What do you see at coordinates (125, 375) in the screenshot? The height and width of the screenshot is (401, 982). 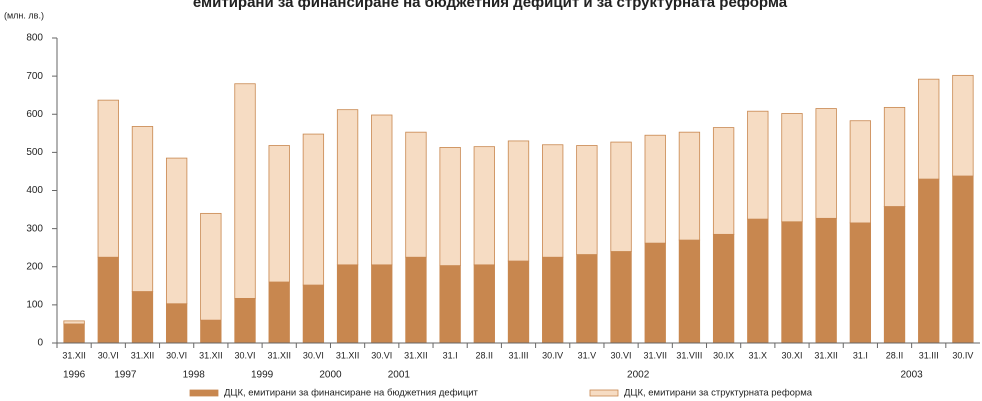 I see `group-label: 1997` at bounding box center [125, 375].